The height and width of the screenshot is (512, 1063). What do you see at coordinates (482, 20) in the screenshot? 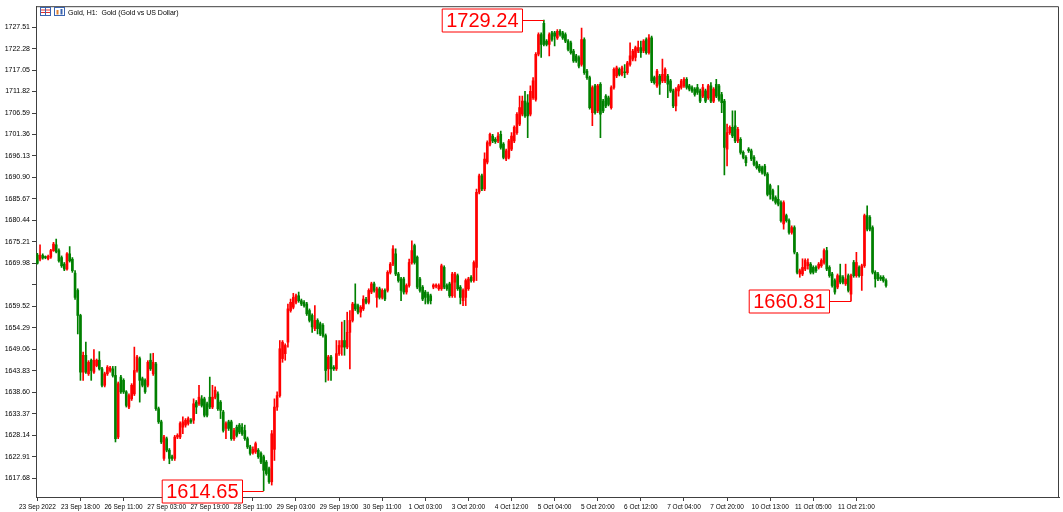
I see `annotation: 1729.24` at bounding box center [482, 20].